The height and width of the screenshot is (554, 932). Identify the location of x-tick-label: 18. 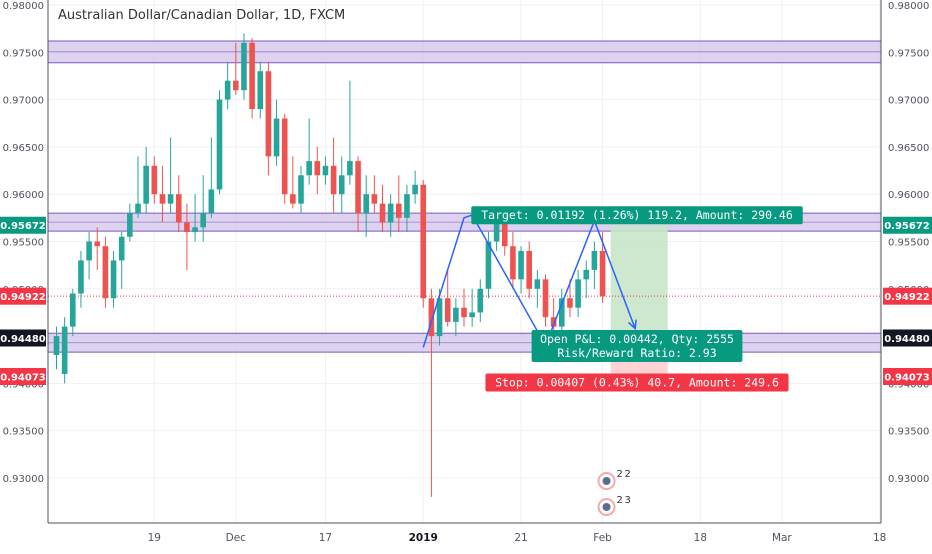
(879, 538).